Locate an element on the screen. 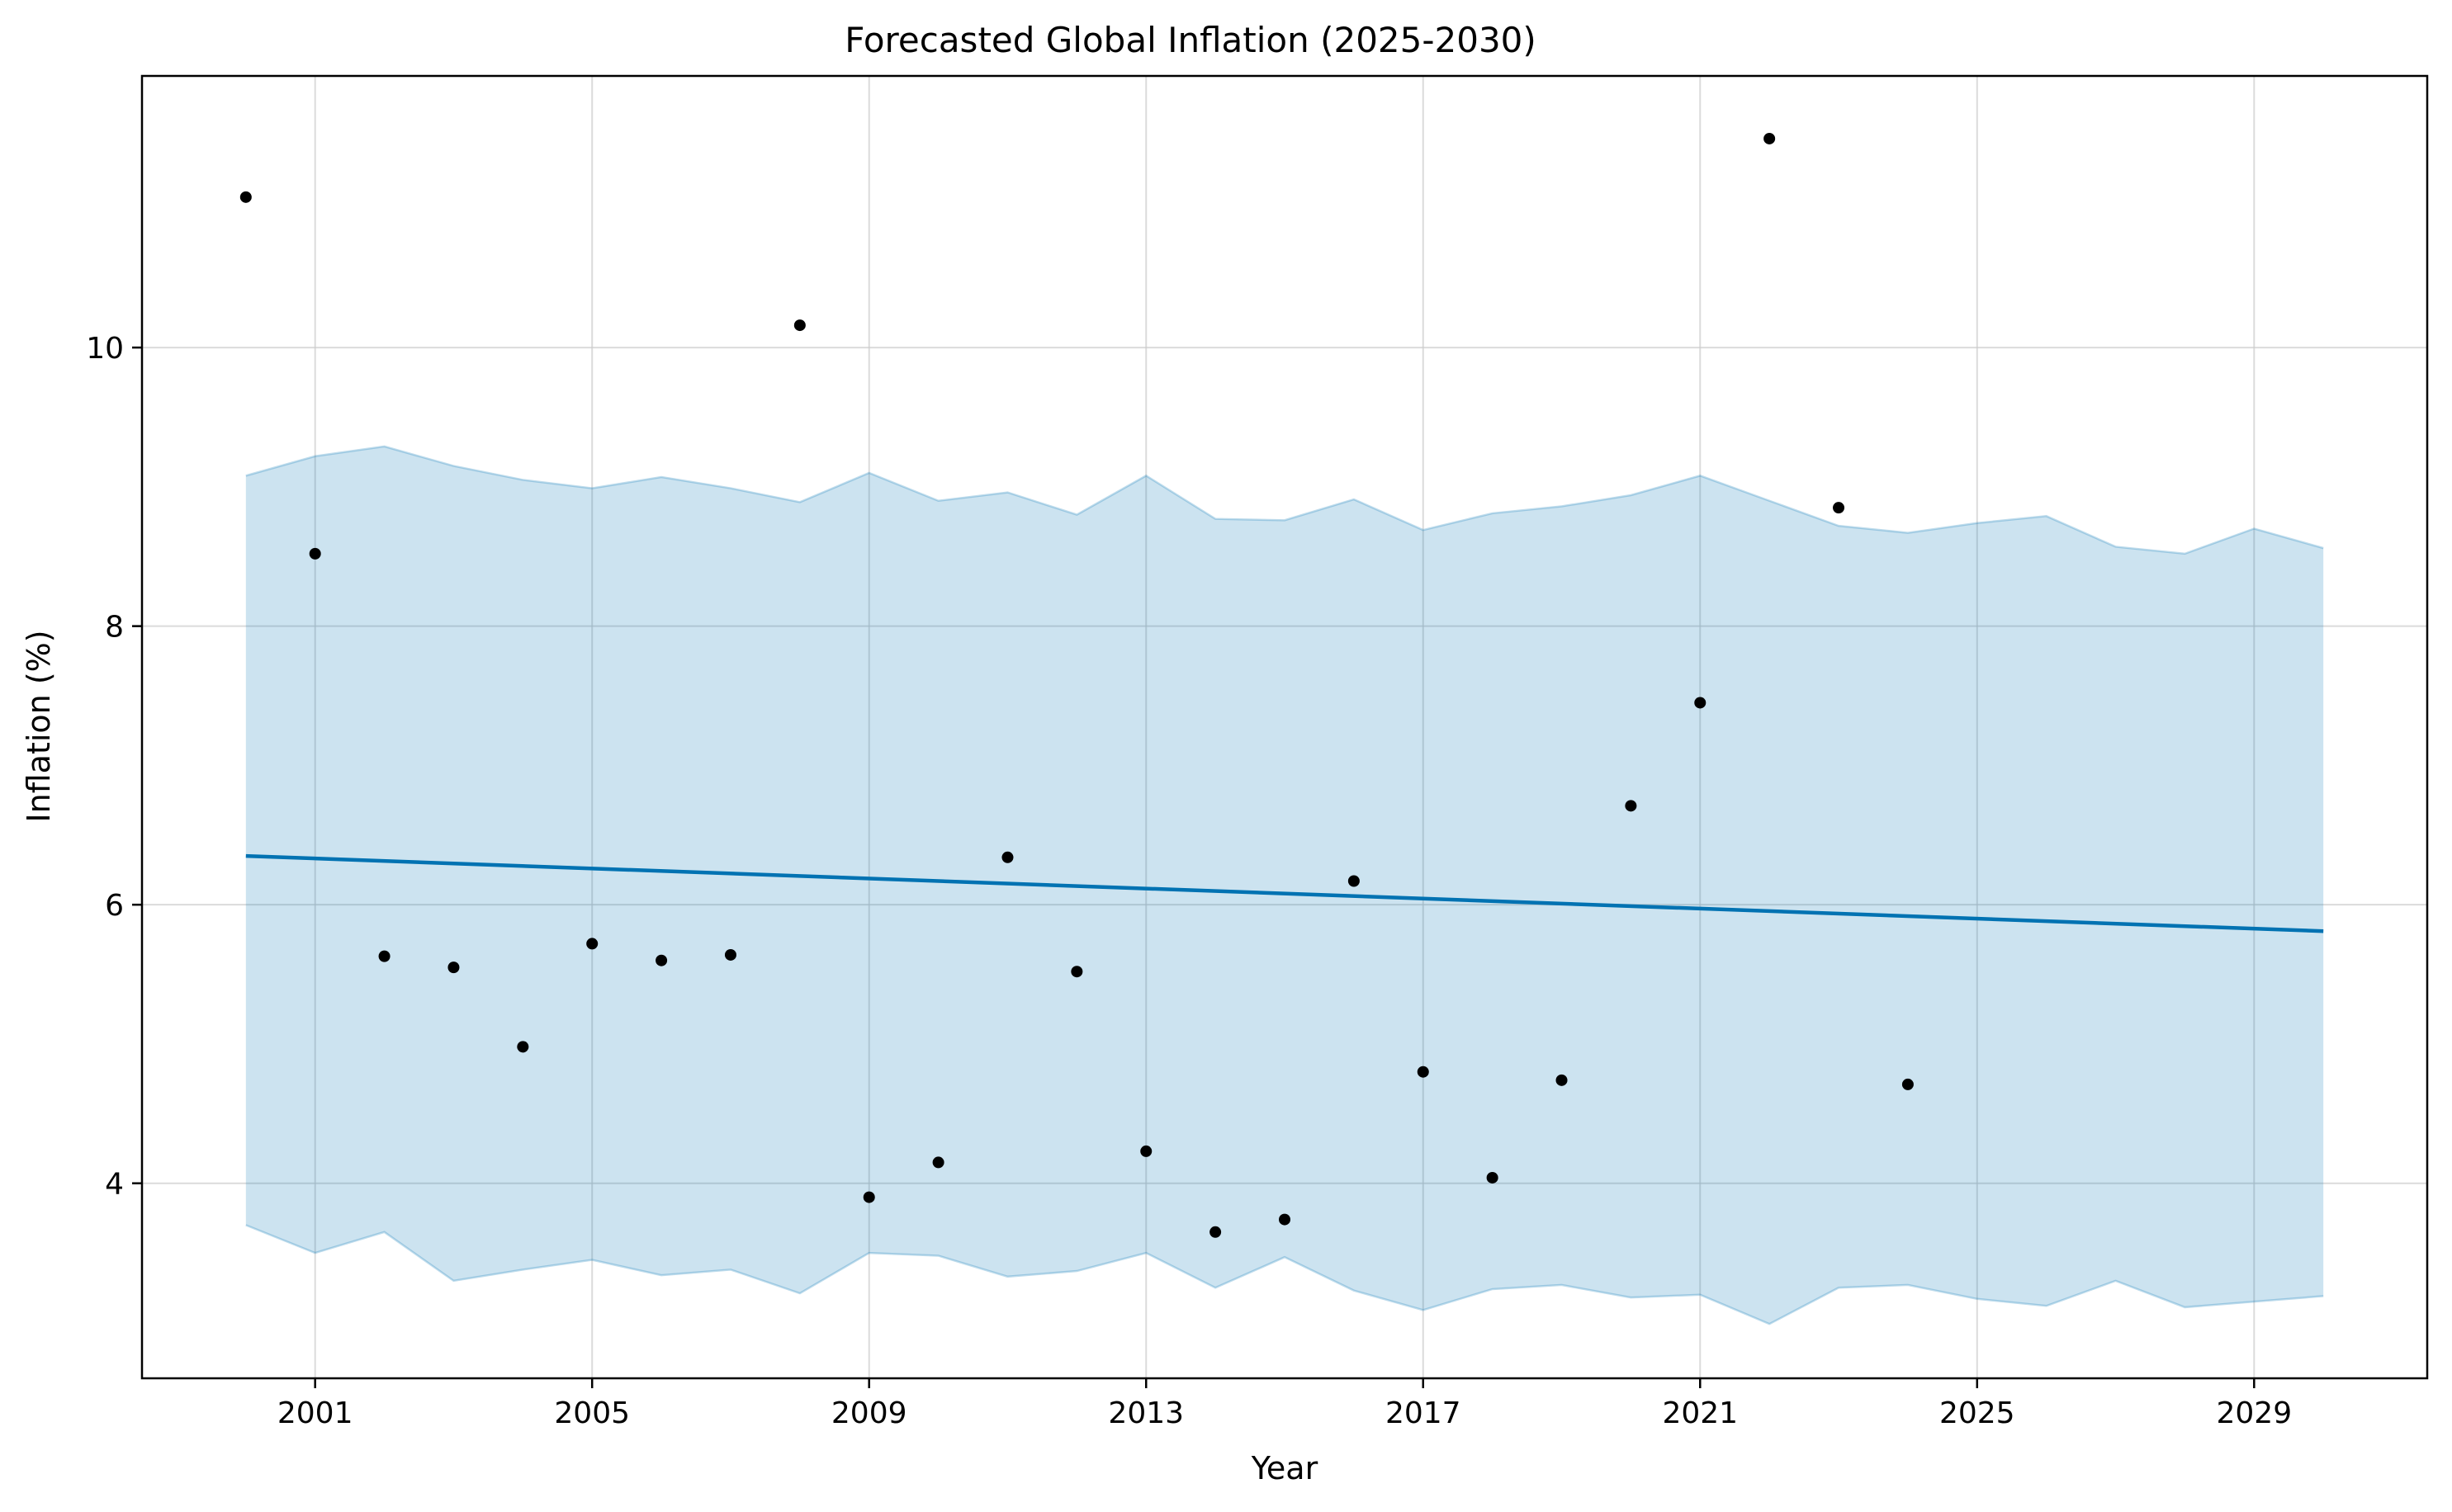 This screenshot has width=2452, height=1512. x-tick-label: 2029 is located at coordinates (2254, 1413).